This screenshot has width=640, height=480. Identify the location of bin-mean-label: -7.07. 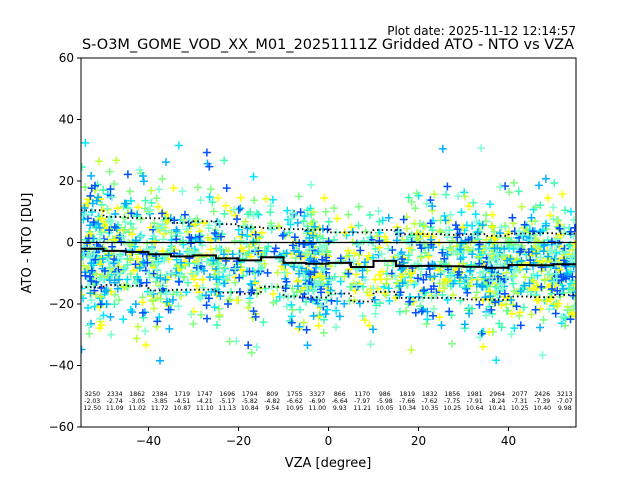
(565, 401).